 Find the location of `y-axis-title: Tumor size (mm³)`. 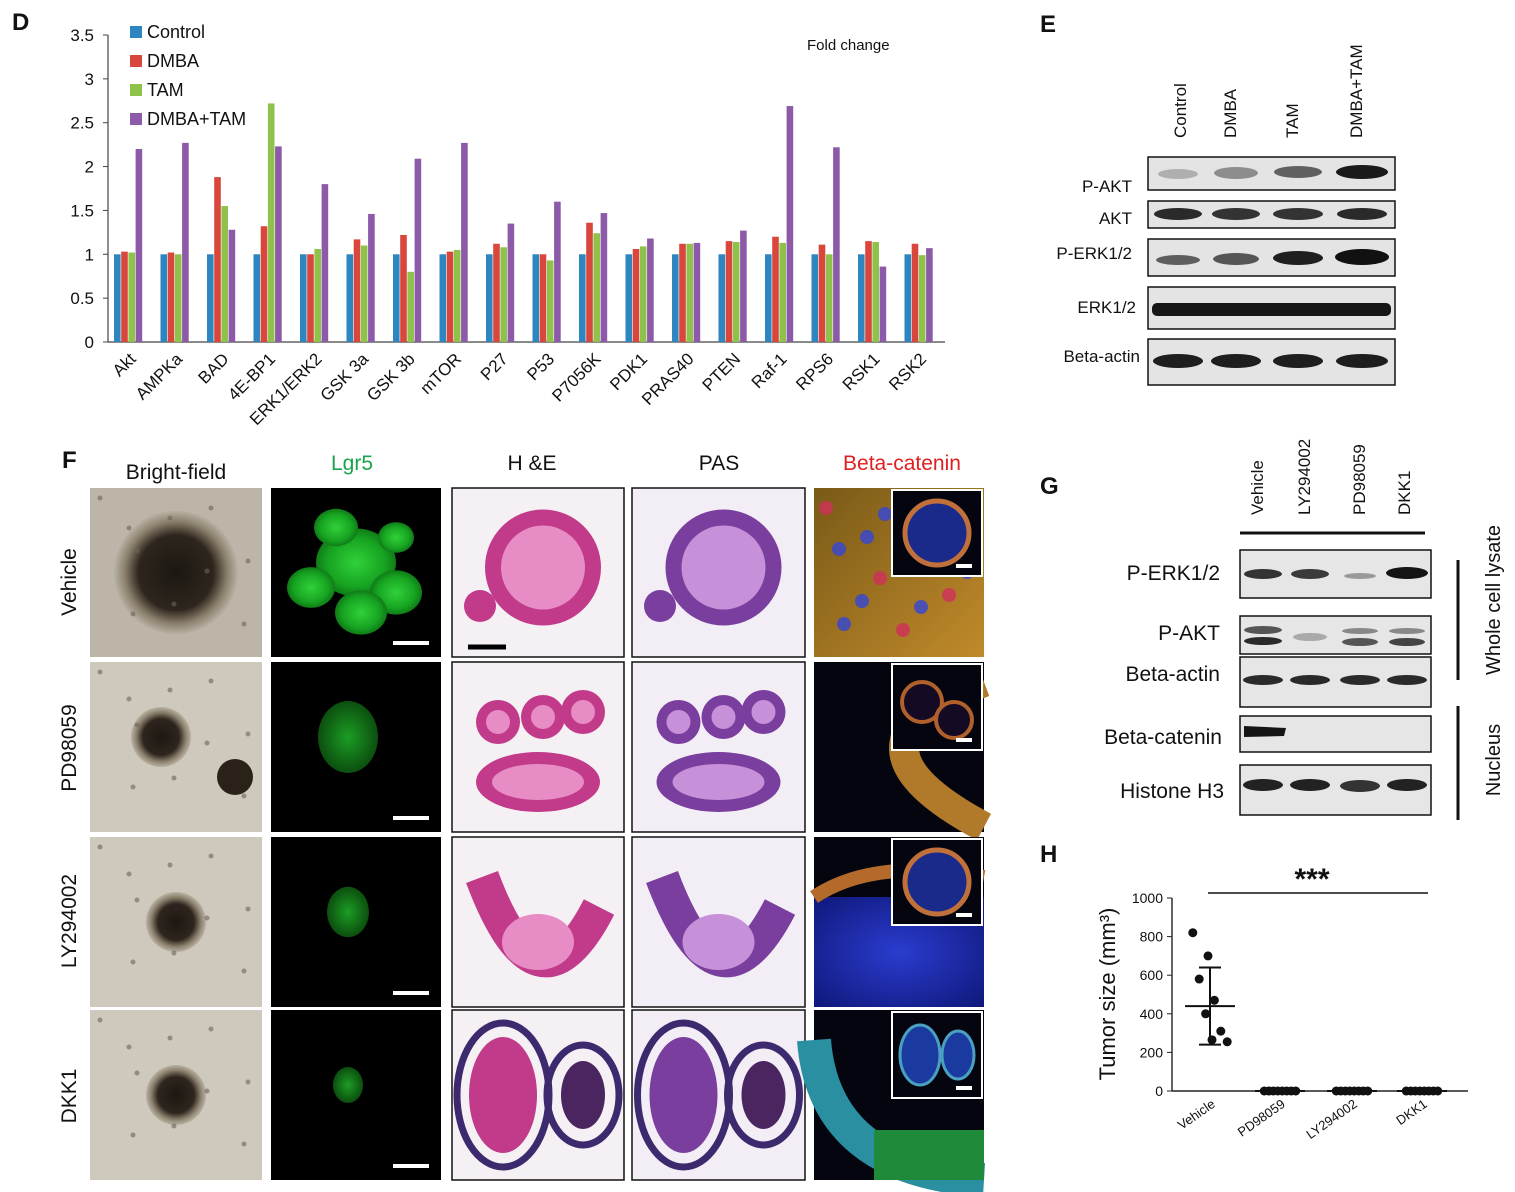

y-axis-title: Tumor size (mm³) is located at coordinates (1107, 994).